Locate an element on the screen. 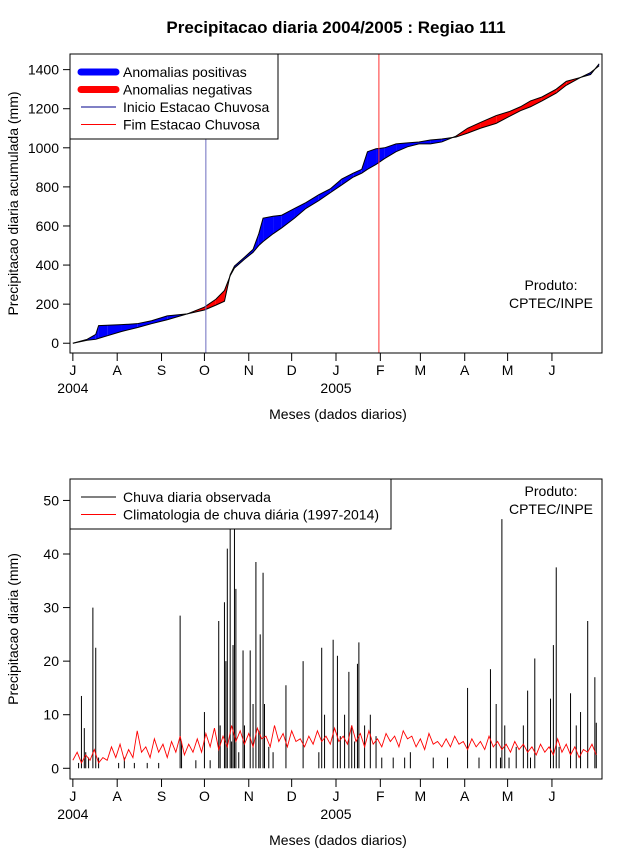  y-tick-label: 30 is located at coordinates (51, 608).